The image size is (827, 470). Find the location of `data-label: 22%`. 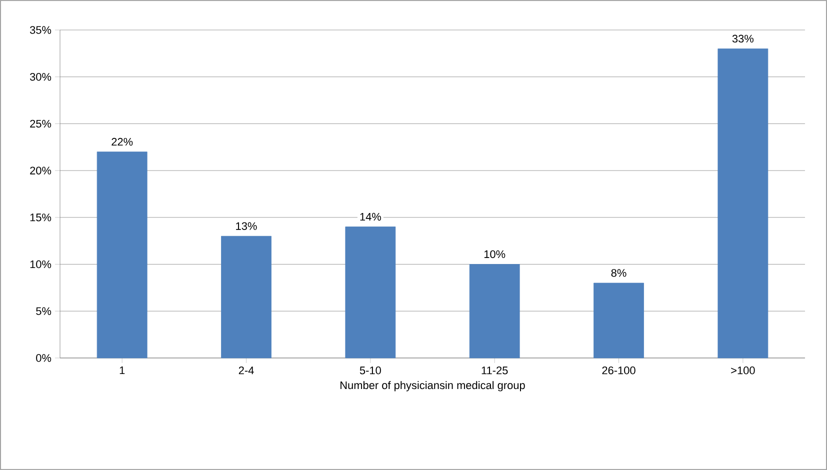

data-label: 22% is located at coordinates (122, 142).